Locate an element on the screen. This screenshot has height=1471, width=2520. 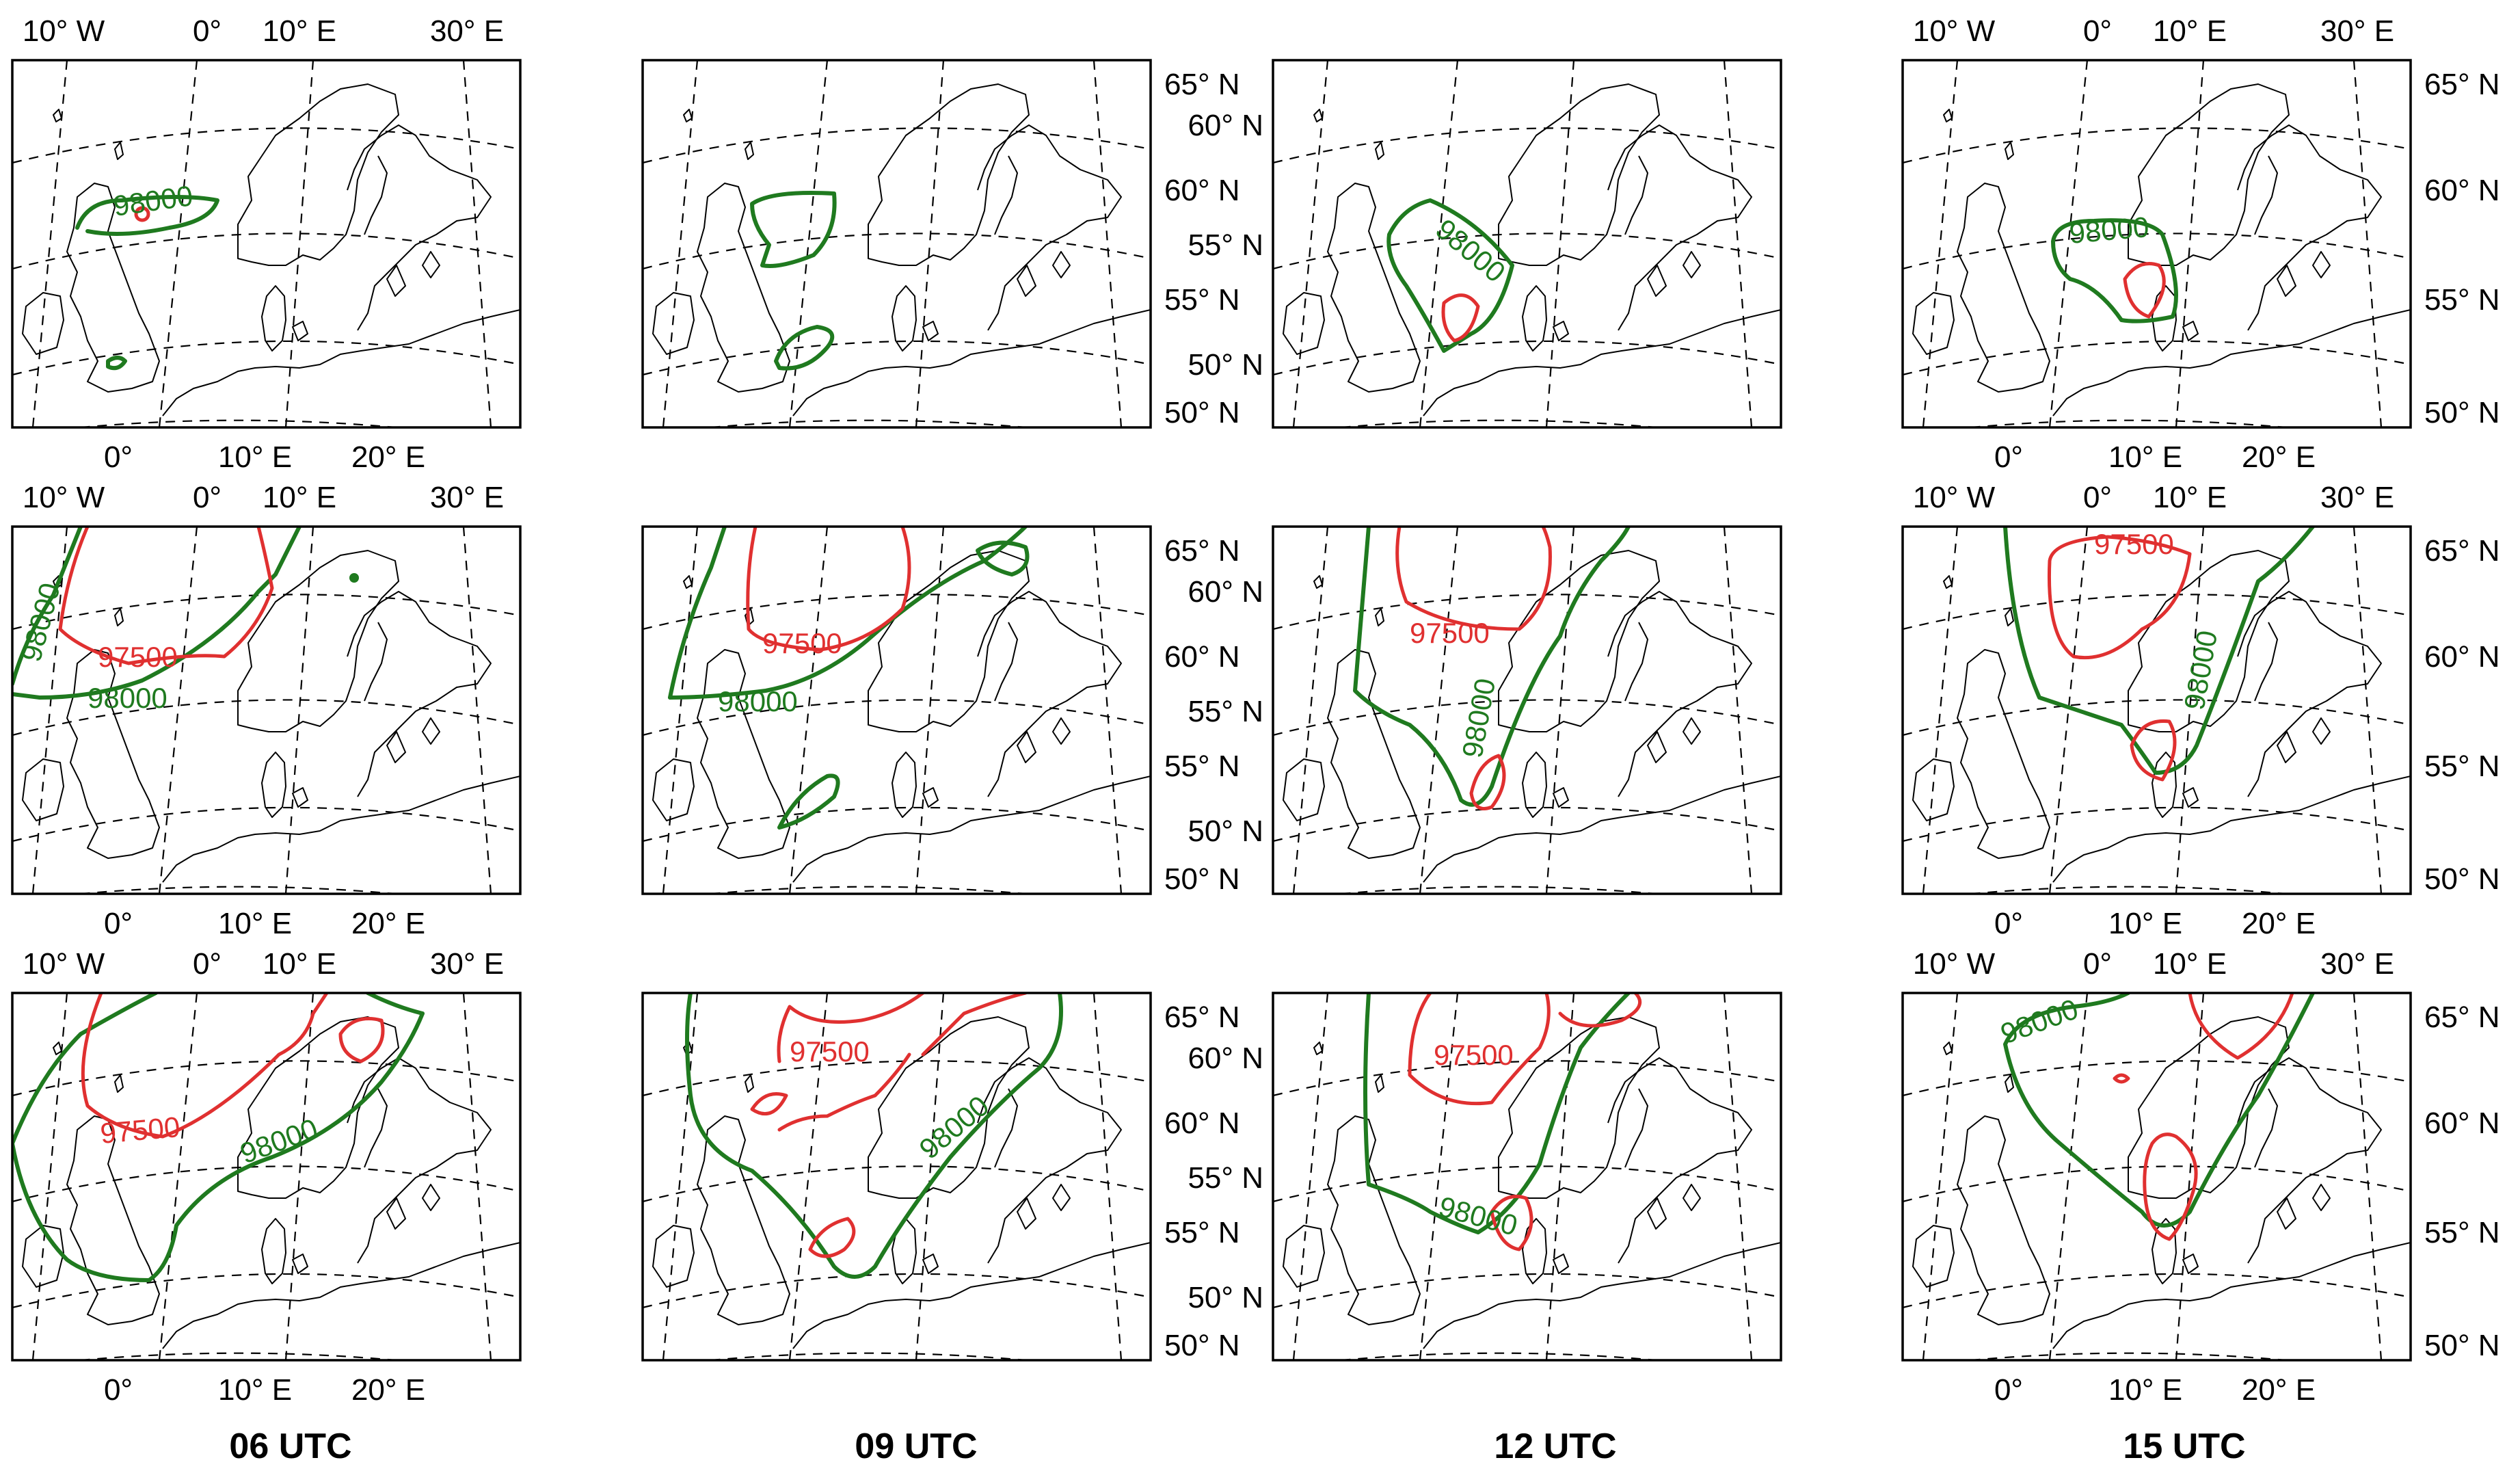
column-title: 15 UTC is located at coordinates (2184, 1446).